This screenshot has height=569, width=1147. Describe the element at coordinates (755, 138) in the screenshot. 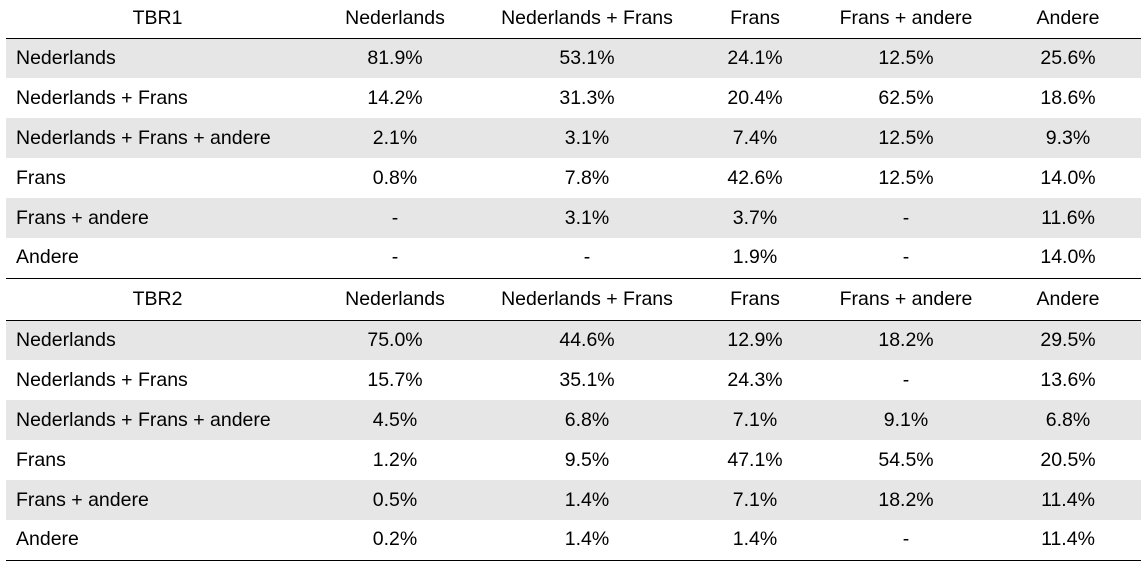

I see `table-cell: 7.4%` at that location.